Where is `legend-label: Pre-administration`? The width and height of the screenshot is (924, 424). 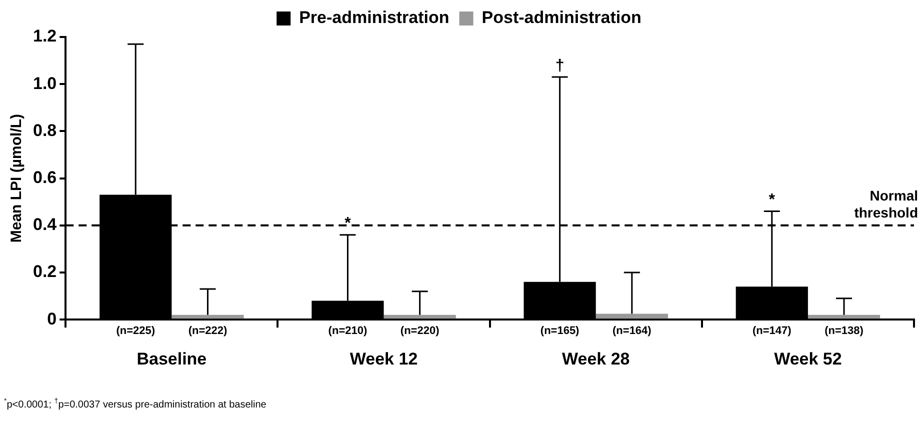
legend-label: Pre-administration is located at coordinates (374, 18).